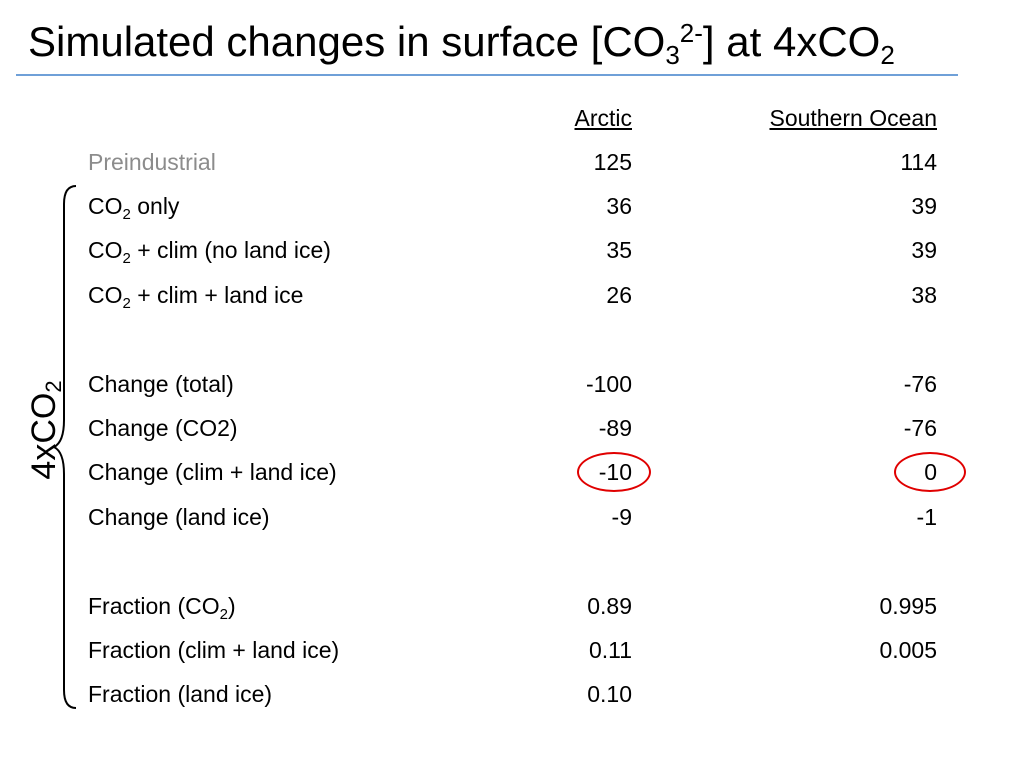  What do you see at coordinates (179, 517) in the screenshot?
I see `row-label-change-land-ice: Change (land ice)` at bounding box center [179, 517].